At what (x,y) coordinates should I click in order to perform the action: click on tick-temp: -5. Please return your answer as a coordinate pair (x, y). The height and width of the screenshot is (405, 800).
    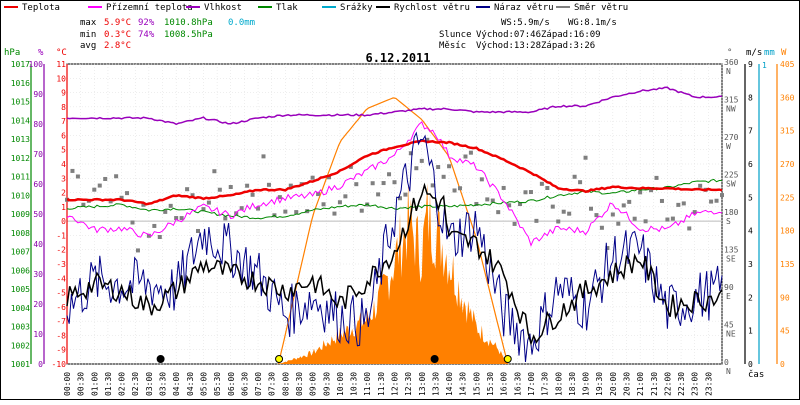
    Looking at the image, I should click on (61, 293).